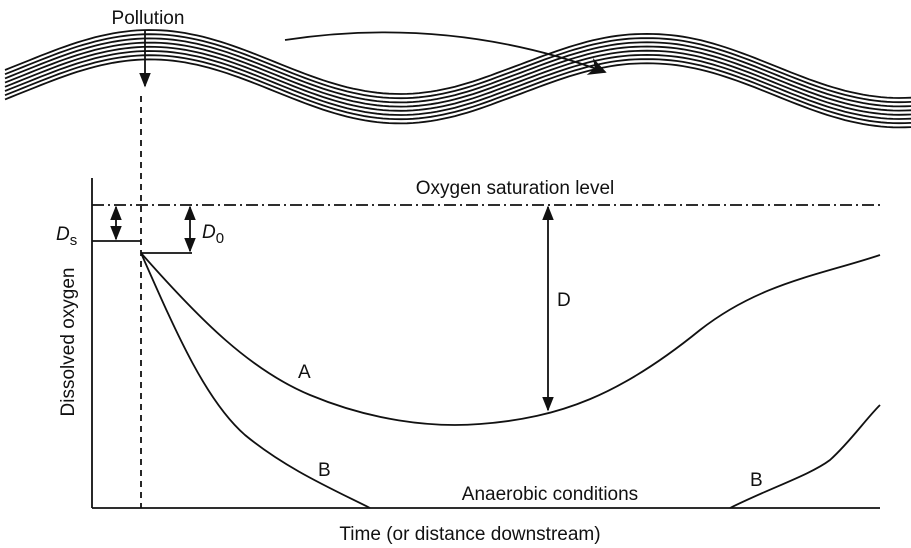 This screenshot has height=548, width=911. What do you see at coordinates (148, 18) in the screenshot?
I see `pollution-label: Pollution` at bounding box center [148, 18].